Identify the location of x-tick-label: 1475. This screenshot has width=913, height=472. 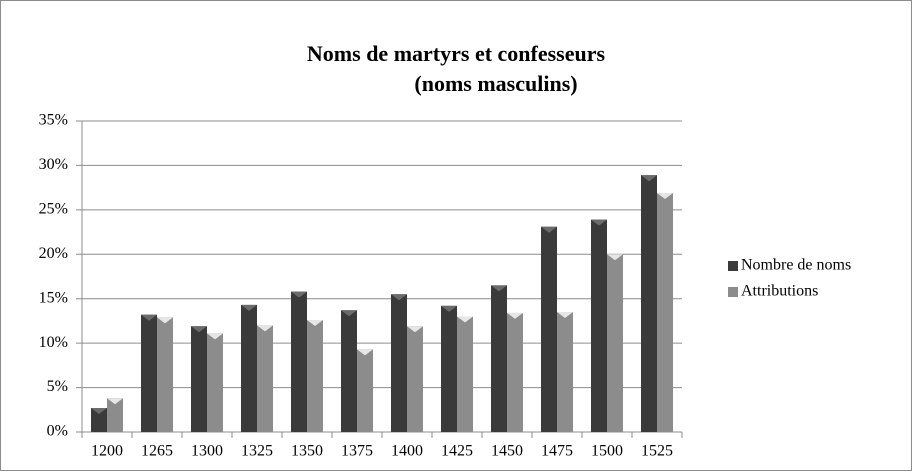
(557, 451).